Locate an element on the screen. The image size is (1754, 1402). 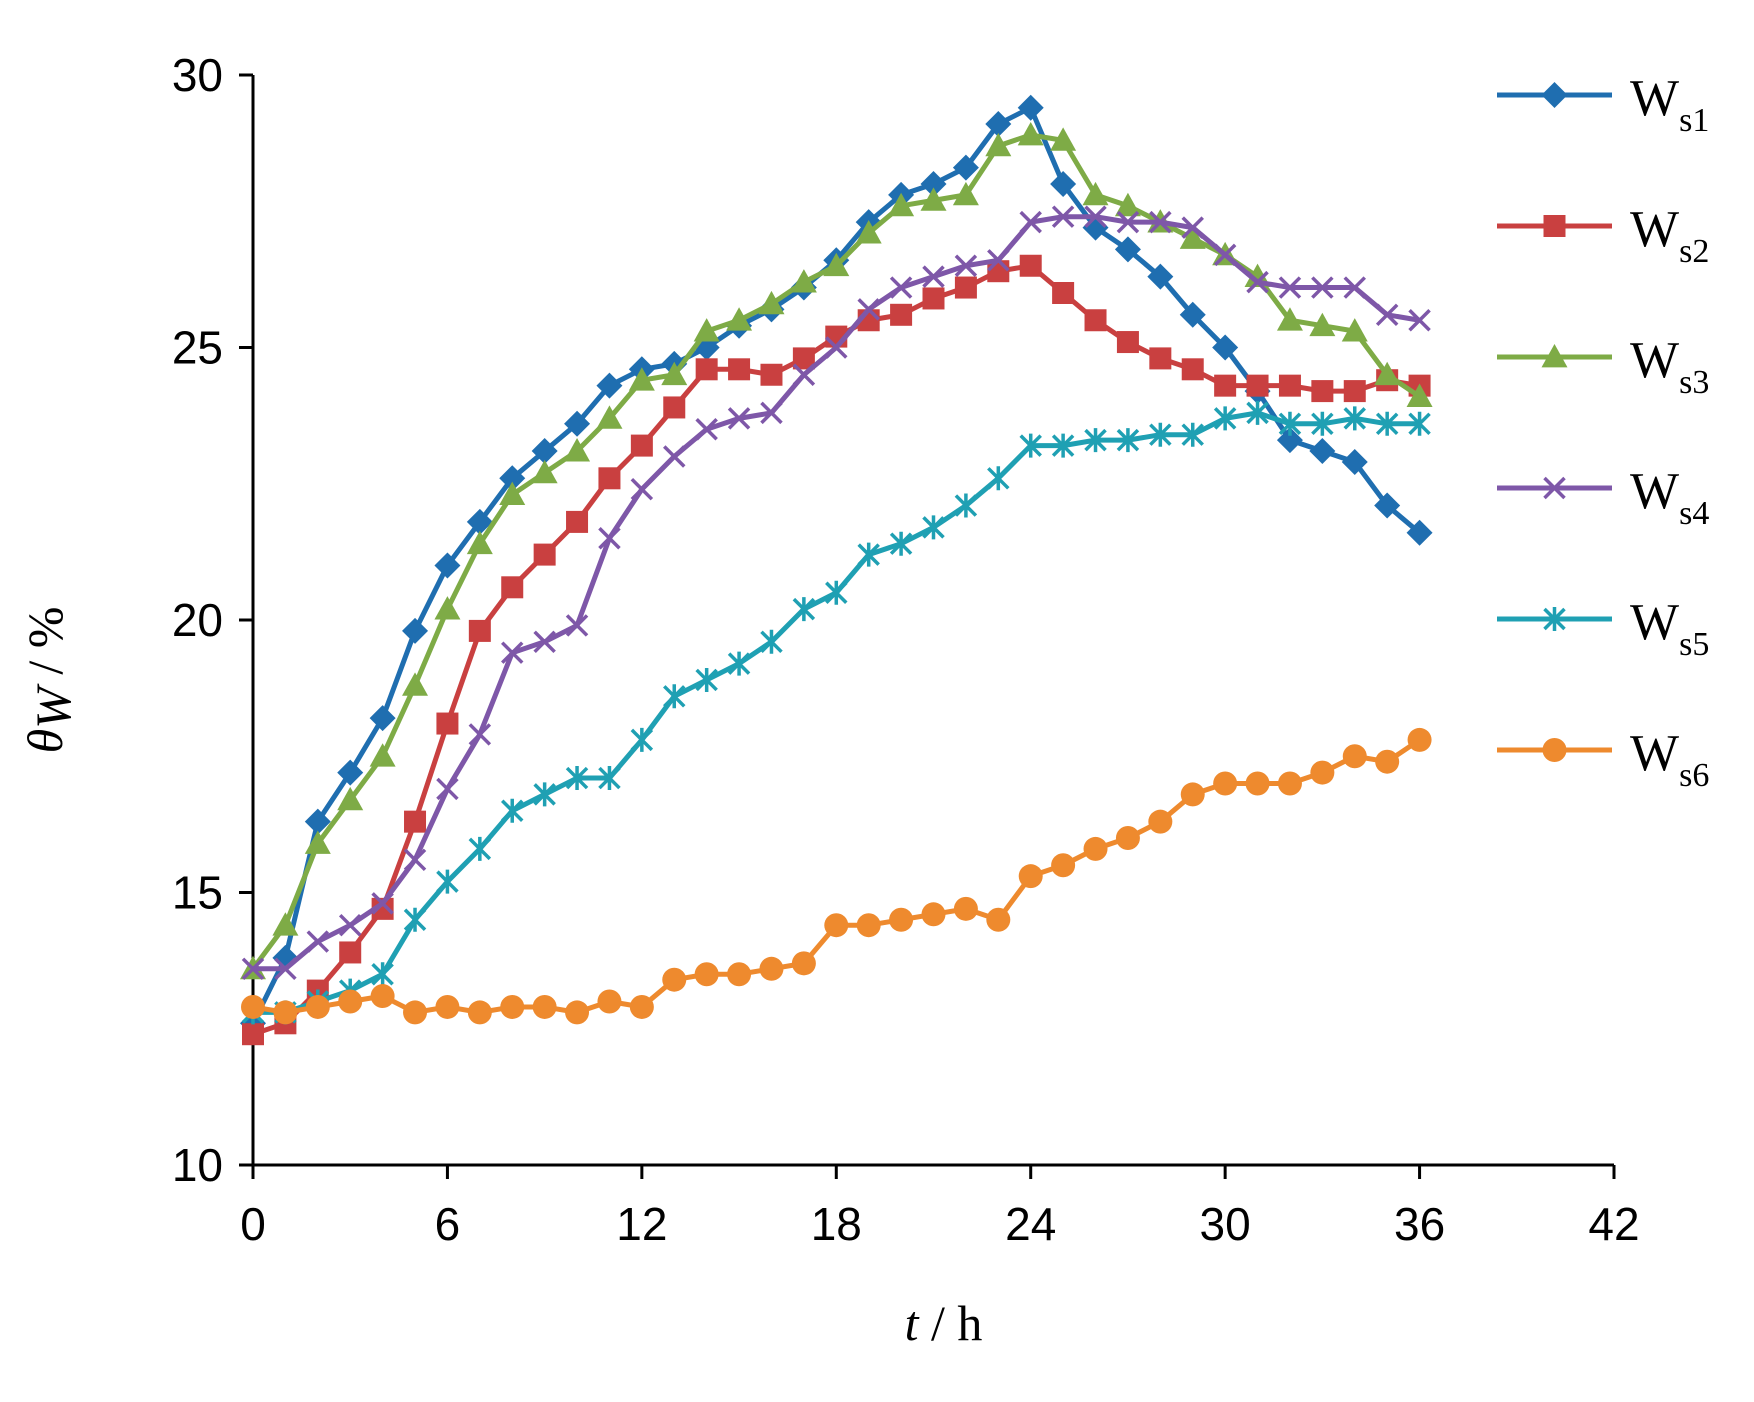
x-tick-label: 0 is located at coordinates (253, 1224).